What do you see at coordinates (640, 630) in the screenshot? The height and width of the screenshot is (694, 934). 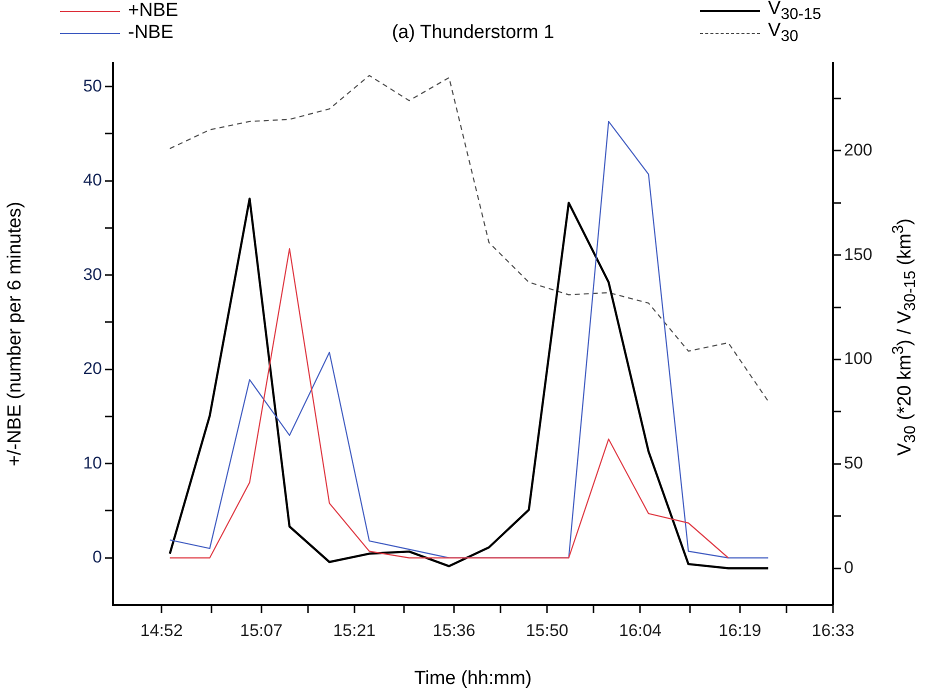 I see `x-tick-label: 16:04` at bounding box center [640, 630].